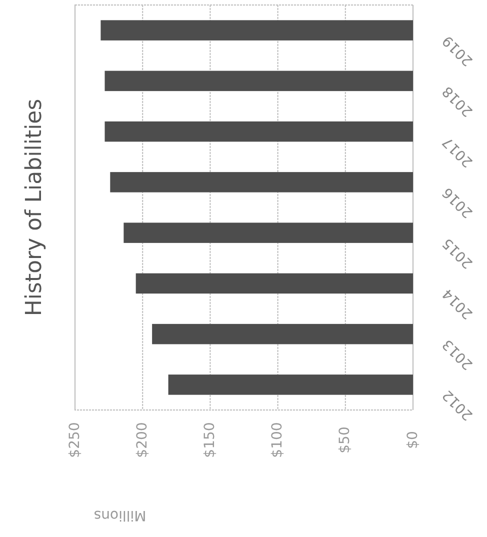  What do you see at coordinates (345, 440) in the screenshot?
I see `x-tick-label: $50` at bounding box center [345, 440].